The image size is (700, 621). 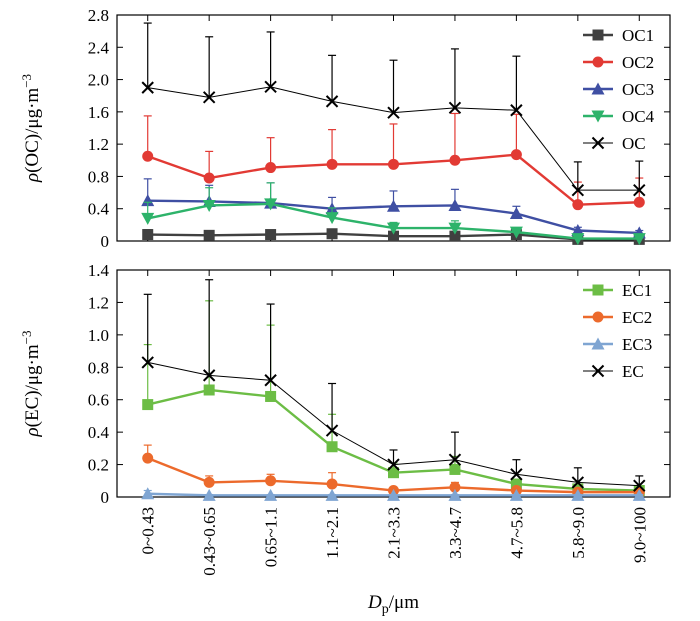 What do you see at coordinates (634, 143) in the screenshot?
I see `legend-label-oc: OC` at bounding box center [634, 143].